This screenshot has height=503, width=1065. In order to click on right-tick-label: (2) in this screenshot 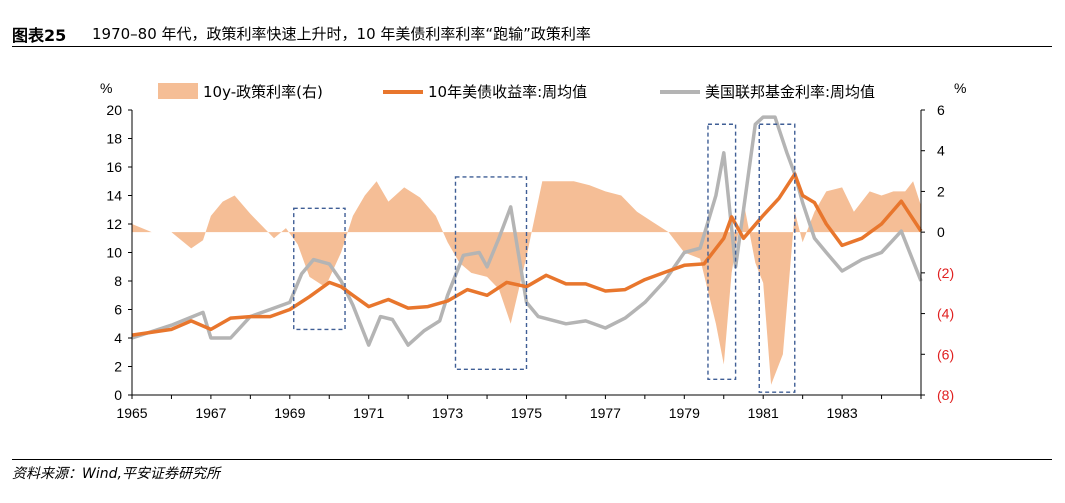, I will do `click(945, 273)`.